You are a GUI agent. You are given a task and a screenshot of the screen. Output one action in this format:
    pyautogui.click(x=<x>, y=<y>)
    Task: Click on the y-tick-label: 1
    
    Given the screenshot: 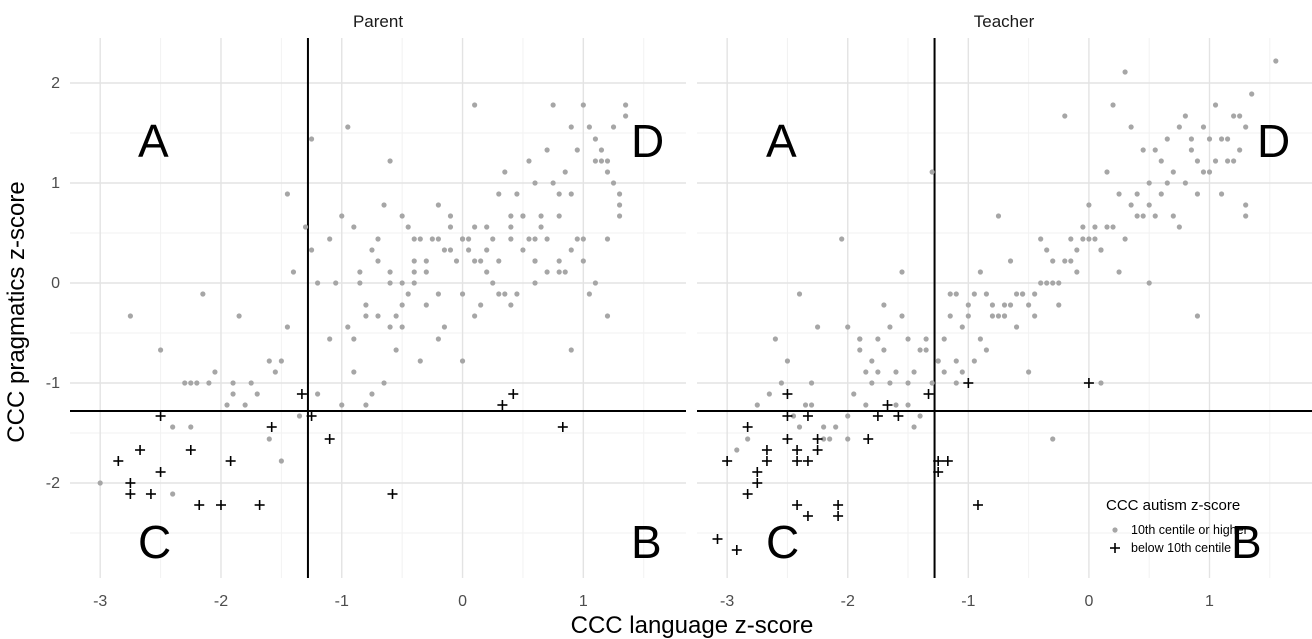 What is the action you would take?
    pyautogui.click(x=55, y=183)
    